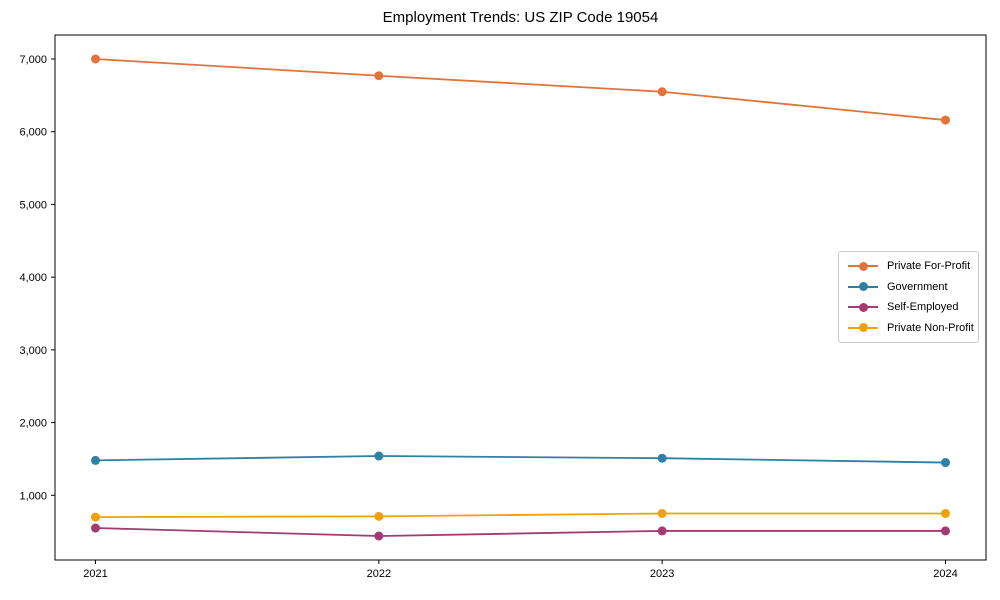 Image resolution: width=1000 pixels, height=600 pixels. What do you see at coordinates (945, 574) in the screenshot?
I see `x-tick-label: 2024` at bounding box center [945, 574].